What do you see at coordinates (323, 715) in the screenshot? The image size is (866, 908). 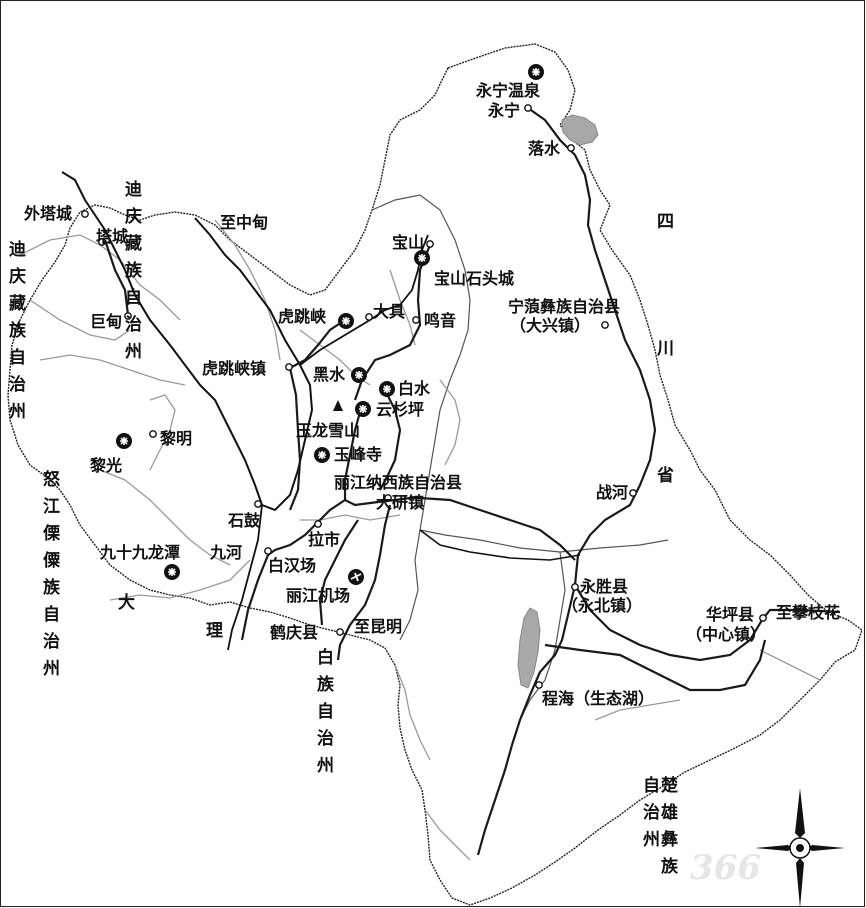 I see `label-region-dali-bai: 白族自治州` at bounding box center [323, 715].